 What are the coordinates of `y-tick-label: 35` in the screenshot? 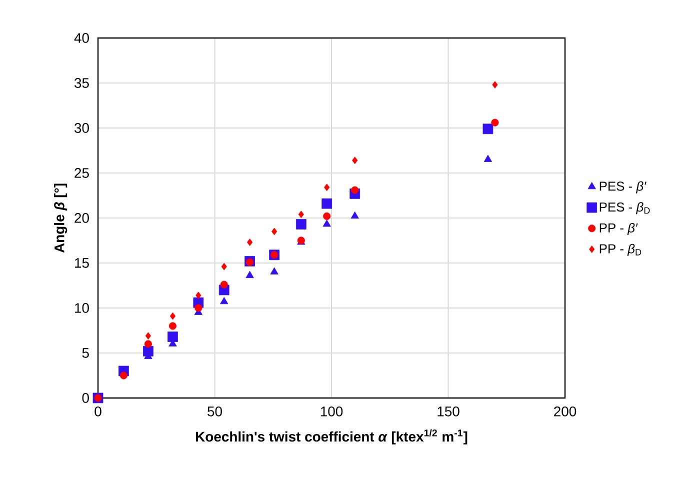 It's located at (81, 83).